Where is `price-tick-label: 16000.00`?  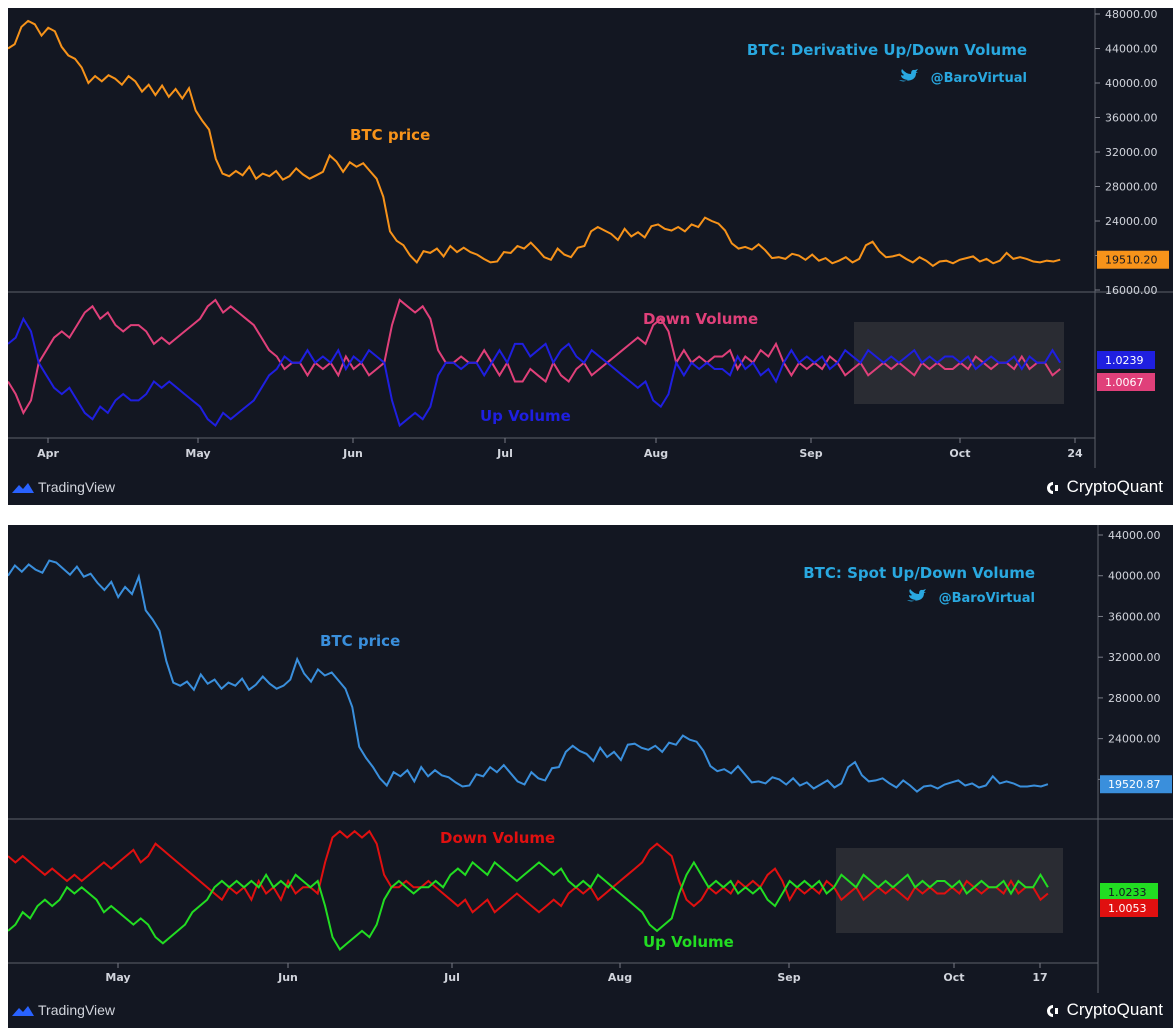
price-tick-label: 16000.00 is located at coordinates (1131, 290).